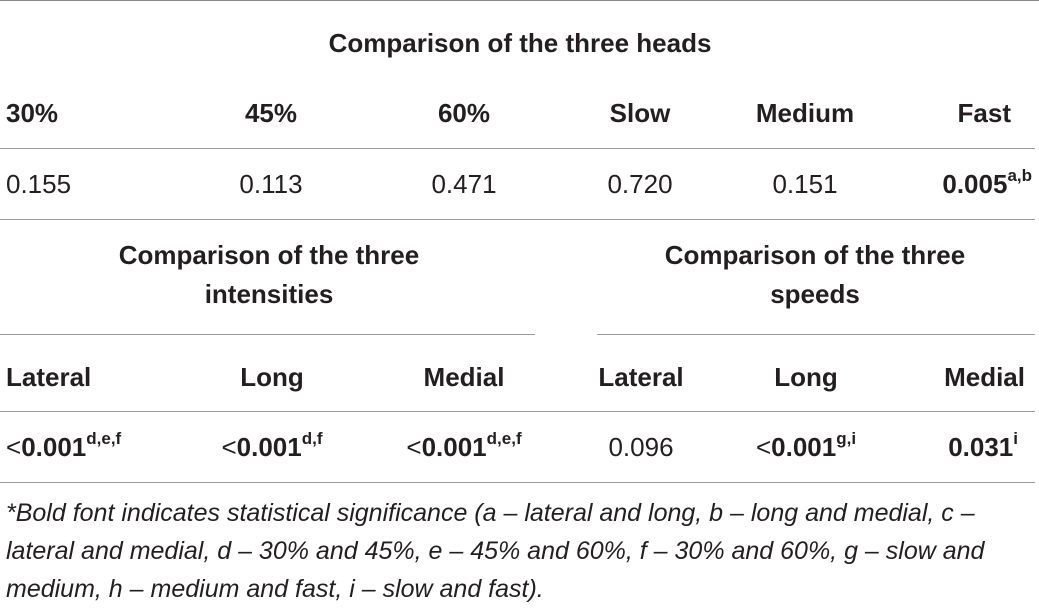 This screenshot has width=1039, height=608. What do you see at coordinates (269, 274) in the screenshot?
I see `intensities-group-title: Comparison of the three intensities` at bounding box center [269, 274].